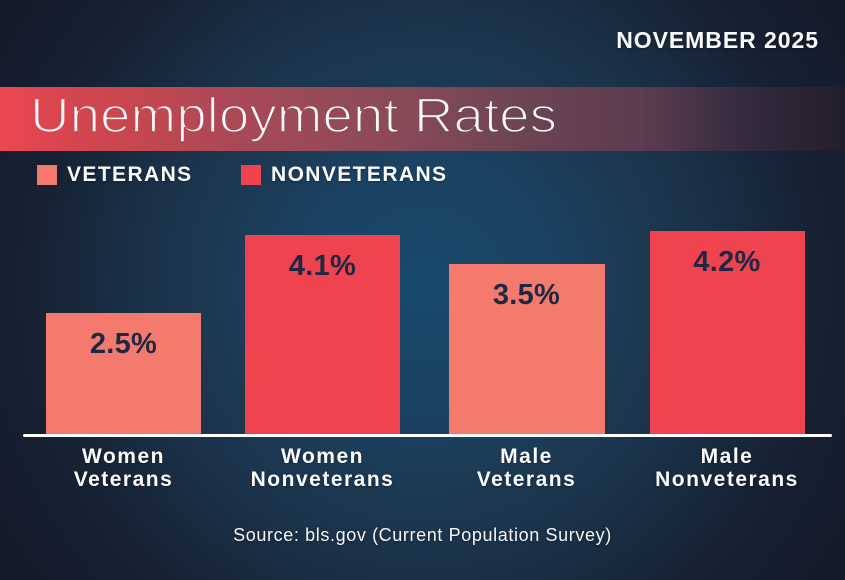 Image resolution: width=845 pixels, height=580 pixels. Describe the element at coordinates (526, 467) in the screenshot. I see `category-label-male-veterans: Male Veterans` at that location.